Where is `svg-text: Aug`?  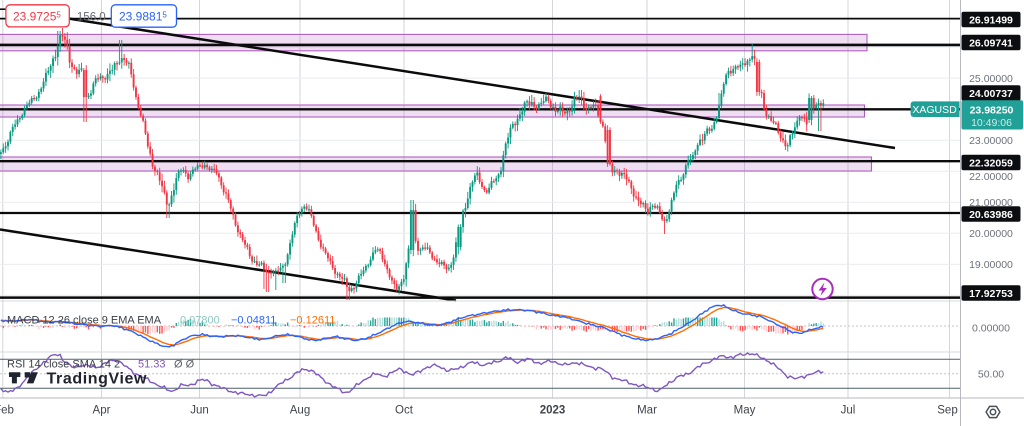 svg-text: Aug is located at coordinates (300, 411).